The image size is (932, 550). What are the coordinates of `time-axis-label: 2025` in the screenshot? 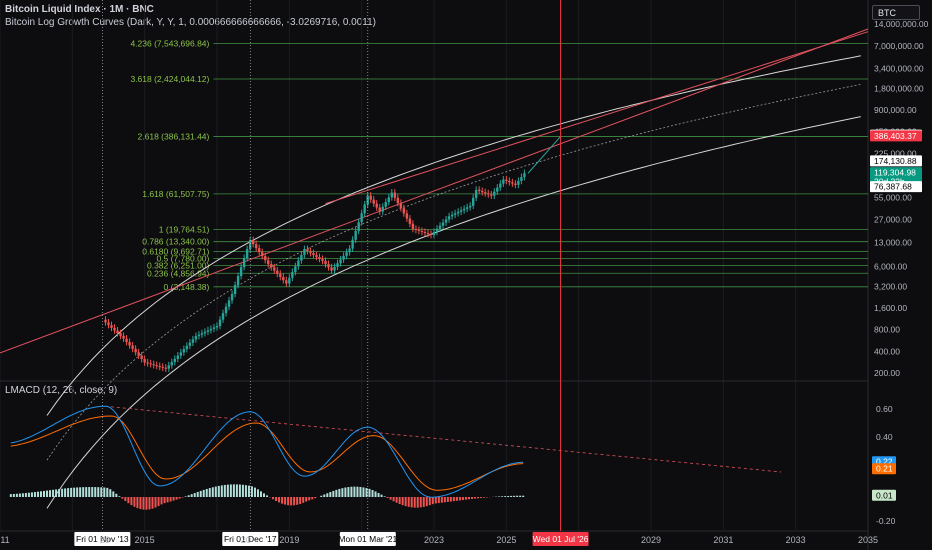 It's located at (506, 540).